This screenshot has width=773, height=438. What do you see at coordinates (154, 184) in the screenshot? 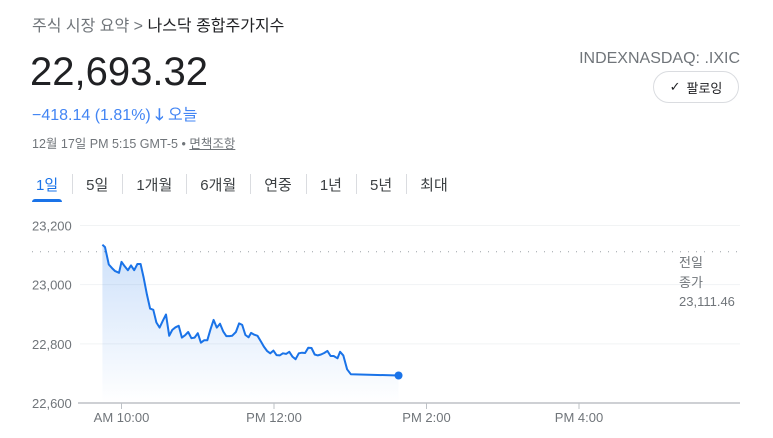
I see `tab-2: 1개월` at bounding box center [154, 184].